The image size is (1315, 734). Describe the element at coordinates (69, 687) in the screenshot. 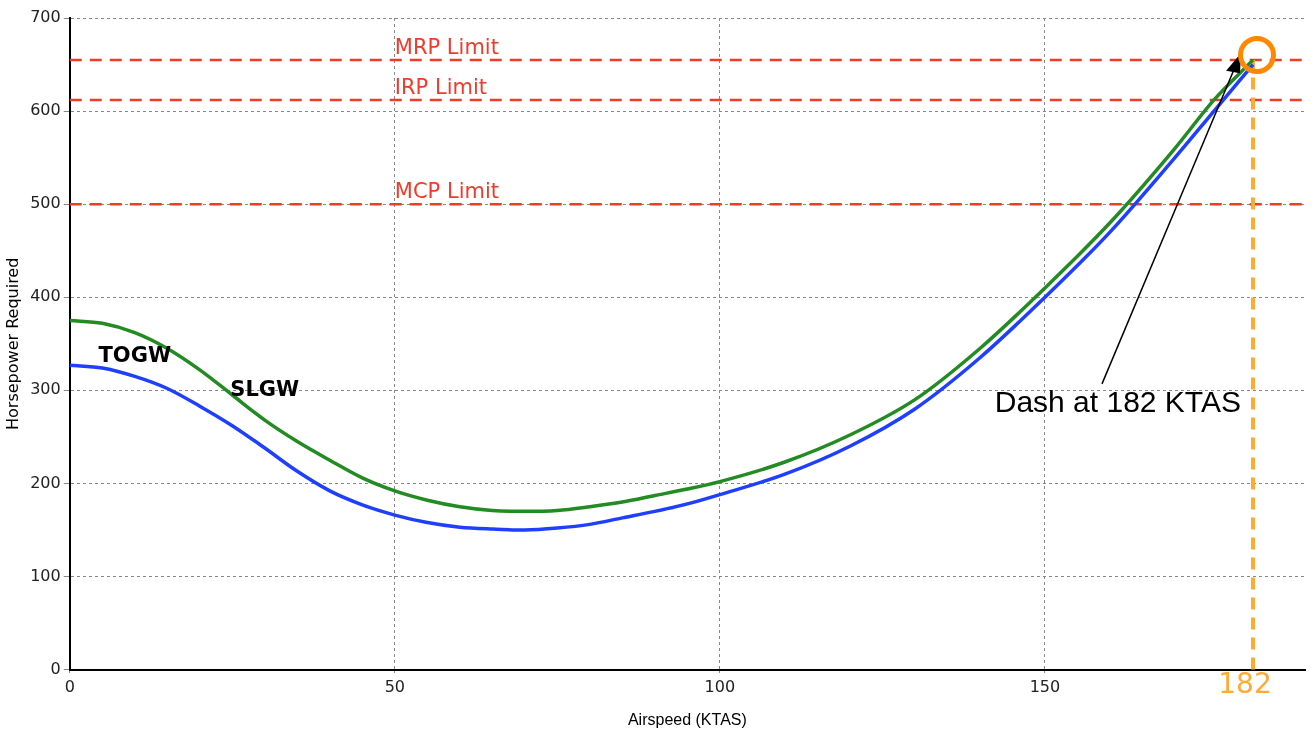

I see `x-tick-label: 0` at that location.